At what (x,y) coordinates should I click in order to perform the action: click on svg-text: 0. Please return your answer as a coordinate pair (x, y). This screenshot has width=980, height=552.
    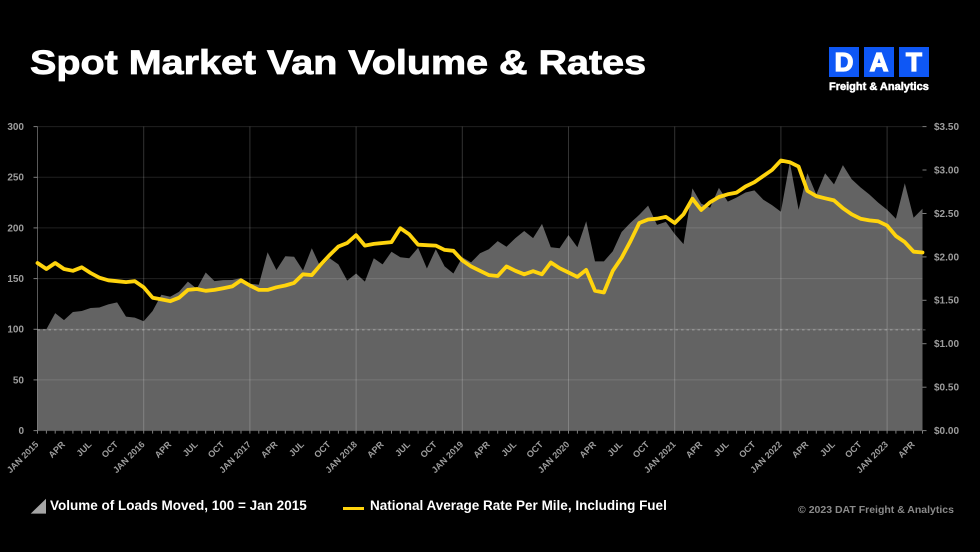
    Looking at the image, I should click on (21, 431).